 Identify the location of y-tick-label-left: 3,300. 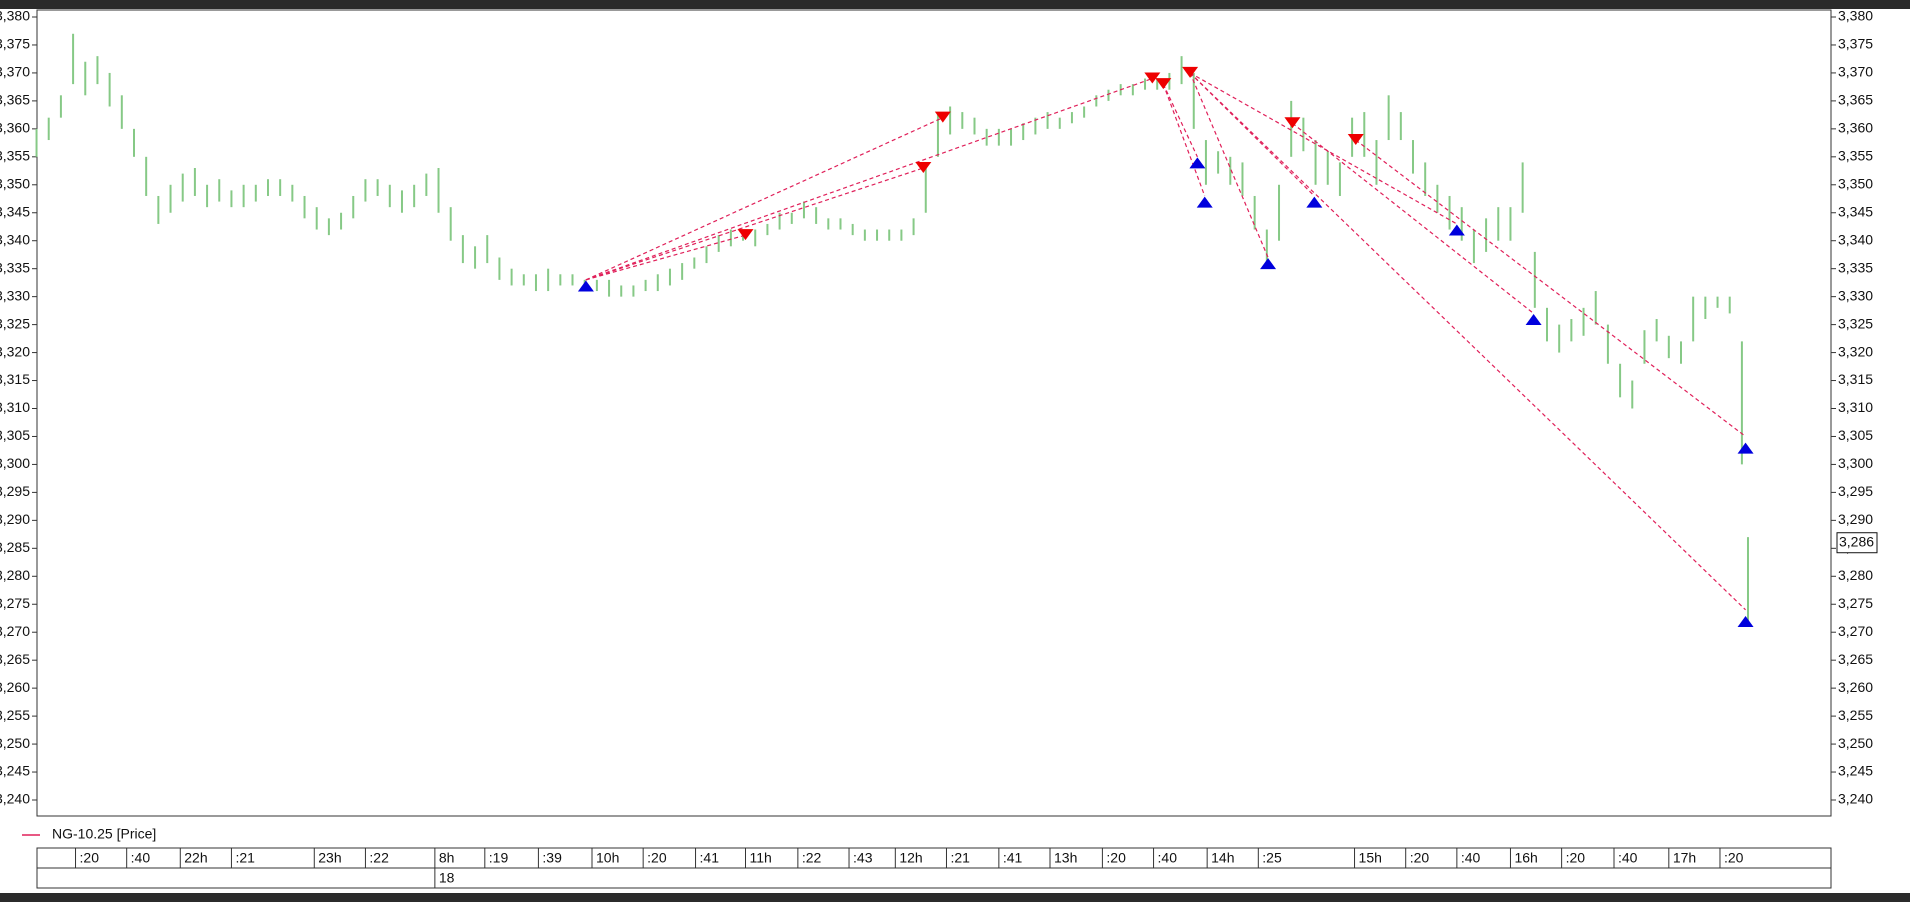
(15, 463).